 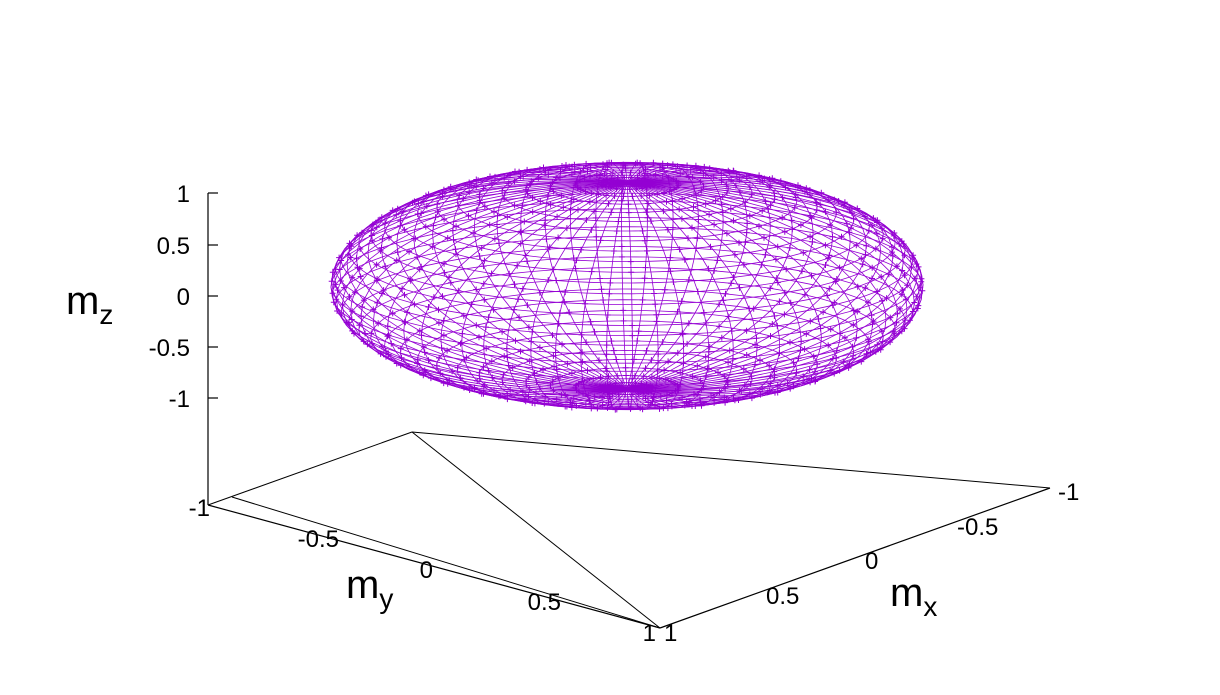 I want to click on y-tick-label: 0, so click(x=426, y=570).